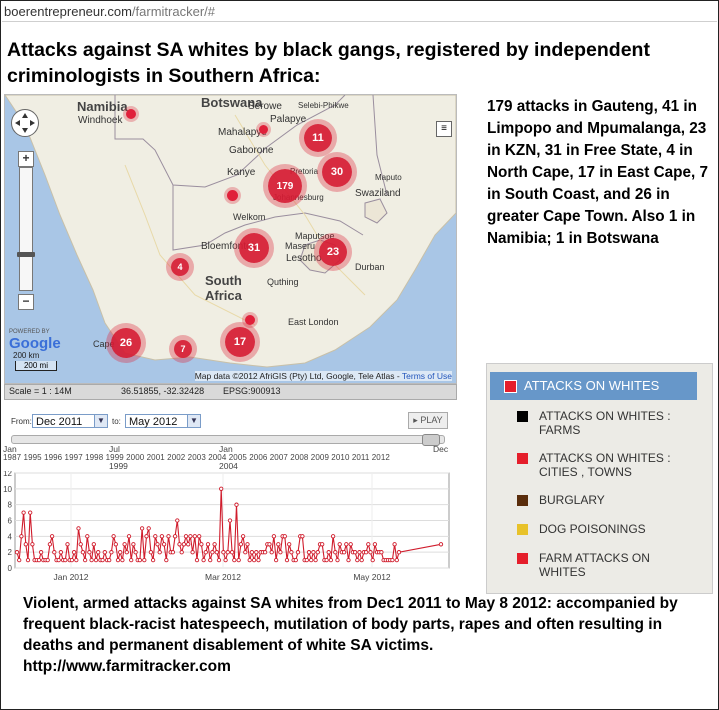  Describe the element at coordinates (333, 252) in the screenshot. I see `cluster-kzn: 23` at that location.